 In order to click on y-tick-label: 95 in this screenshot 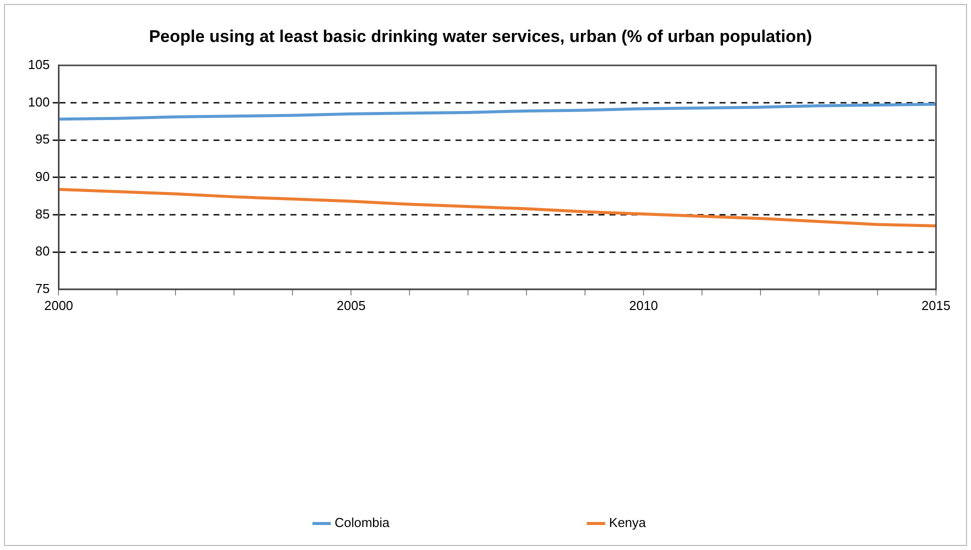, I will do `click(42, 139)`.